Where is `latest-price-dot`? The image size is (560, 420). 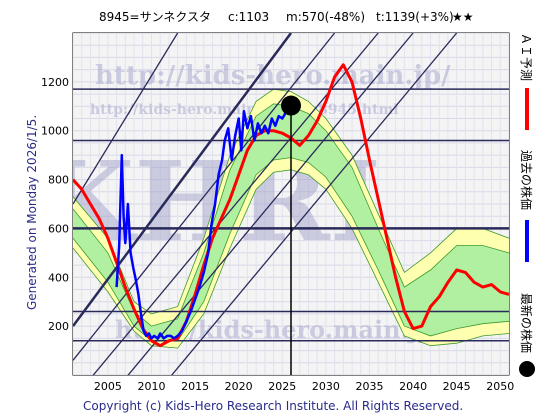
latest-price-dot is located at coordinates (291, 105).